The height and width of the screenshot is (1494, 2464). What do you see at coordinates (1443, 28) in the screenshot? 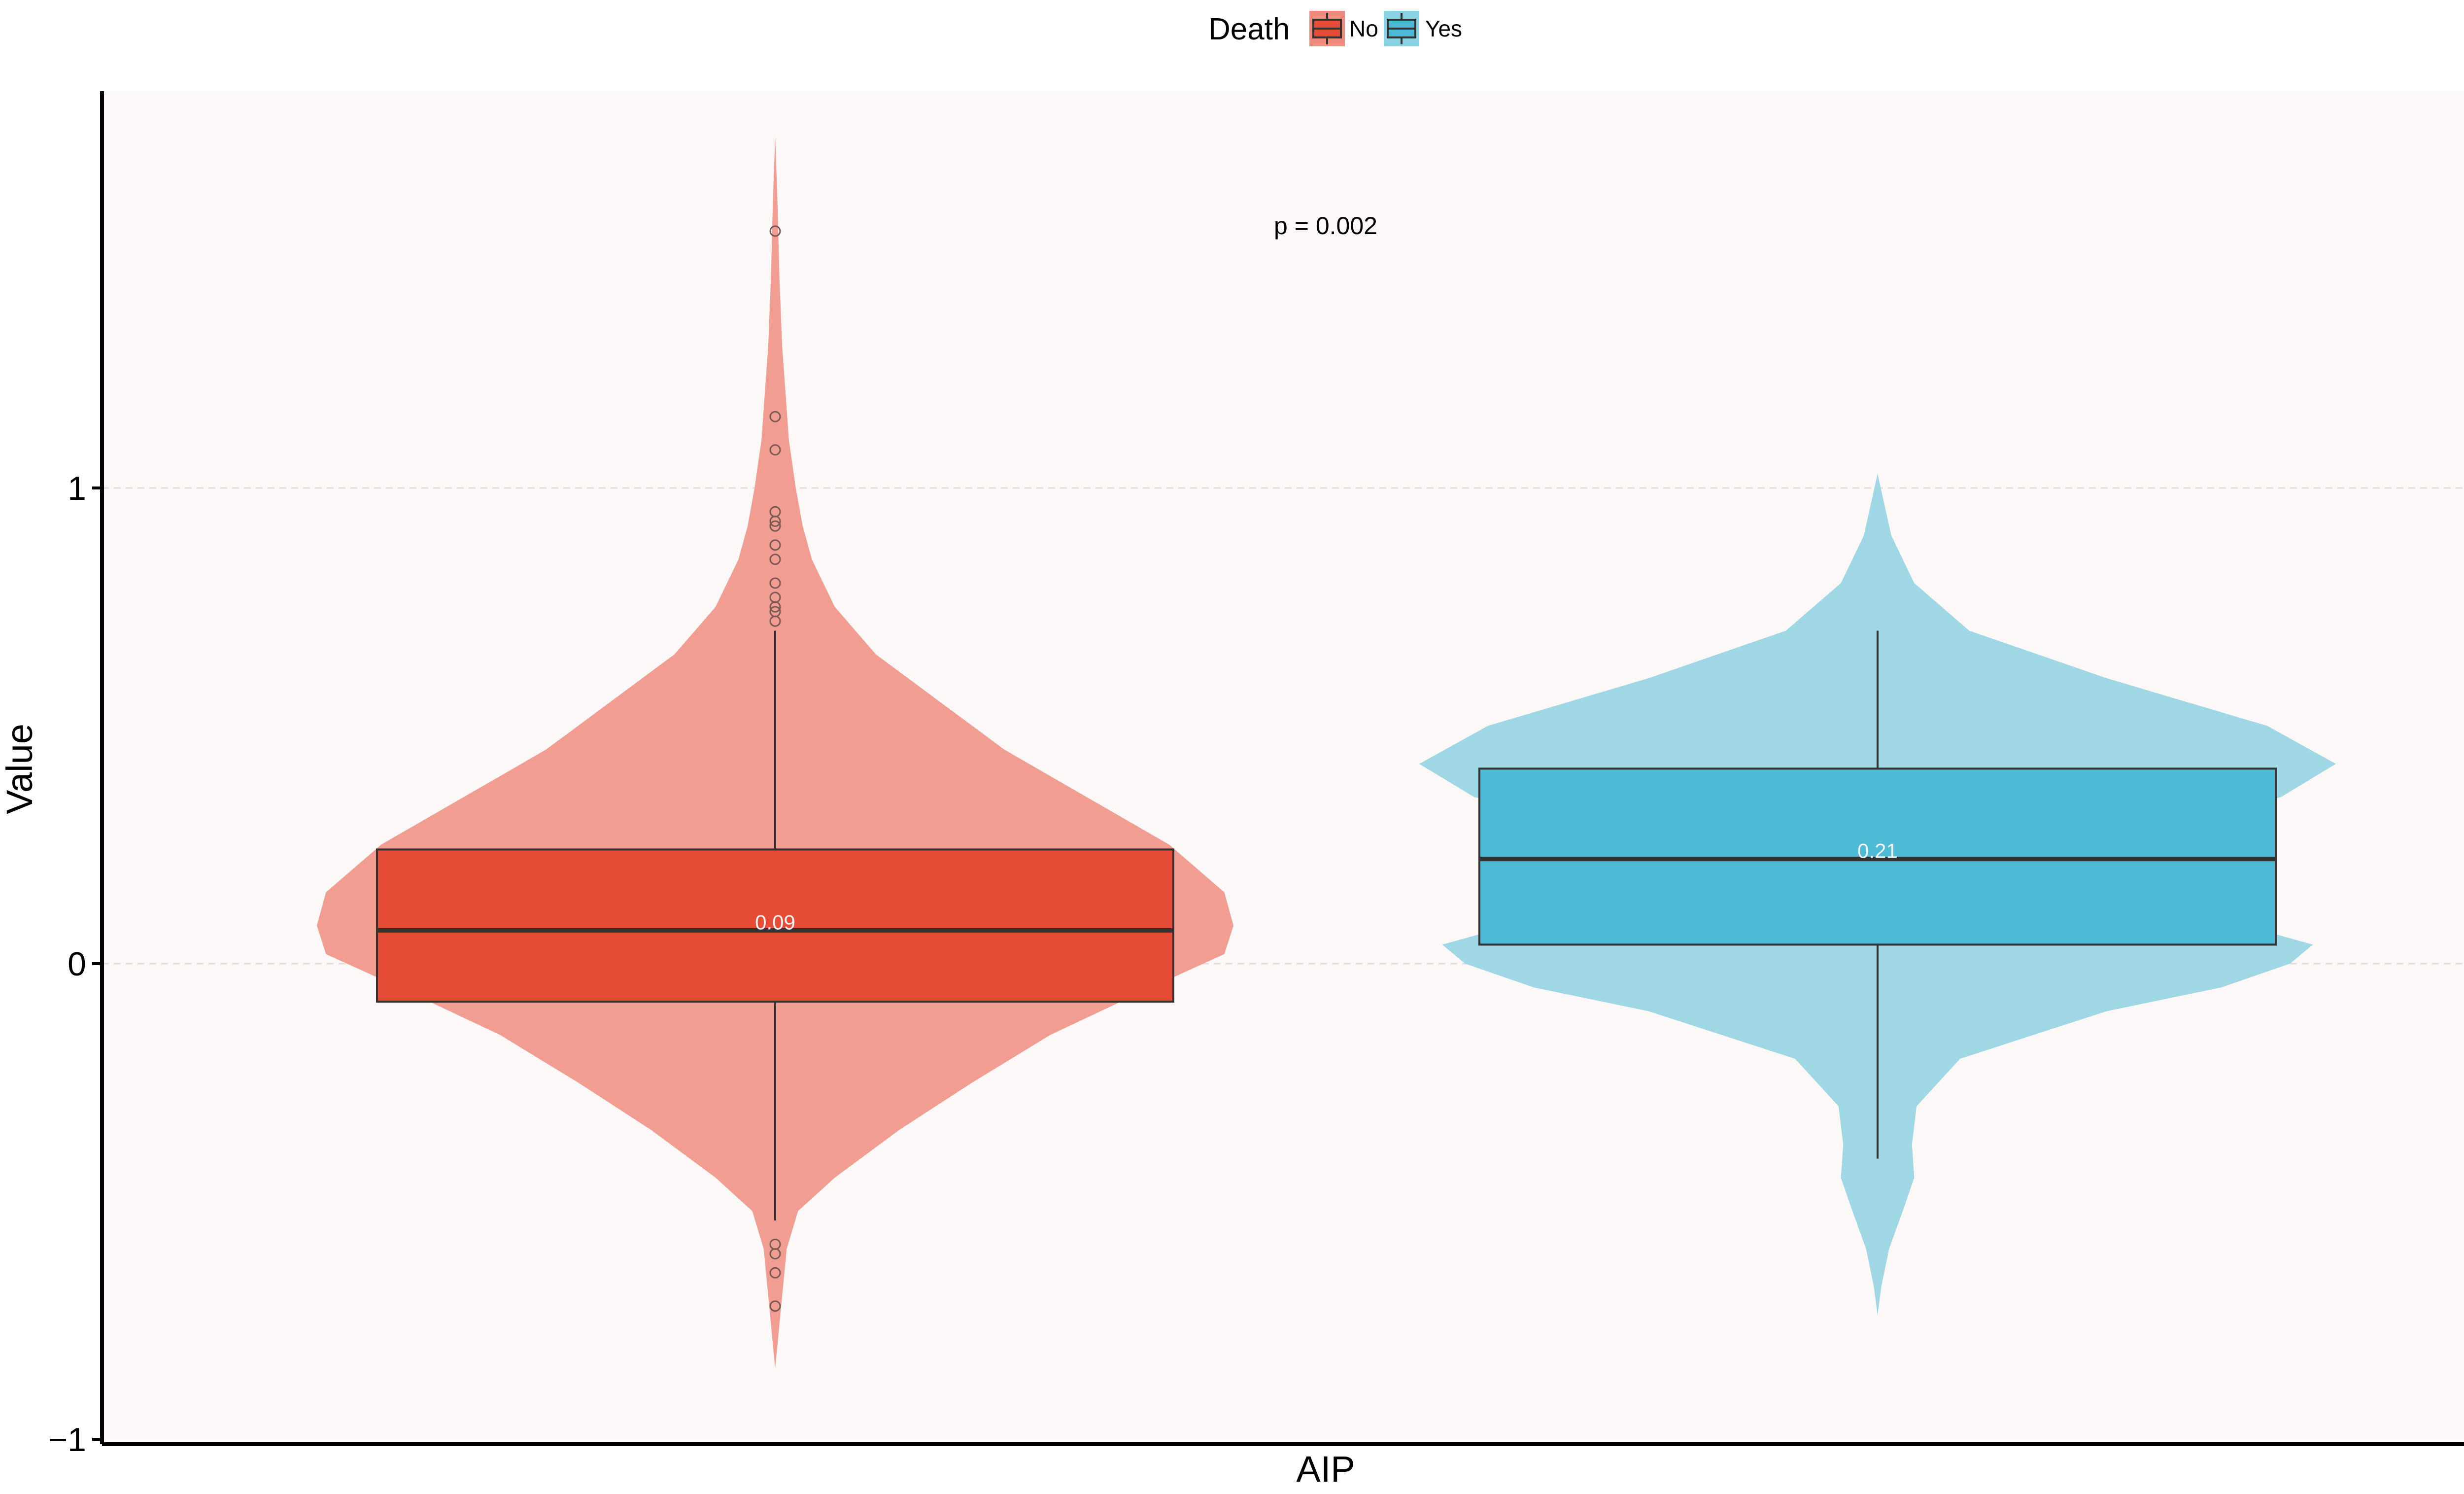
I see `legend-label-yes: Yes` at bounding box center [1443, 28].